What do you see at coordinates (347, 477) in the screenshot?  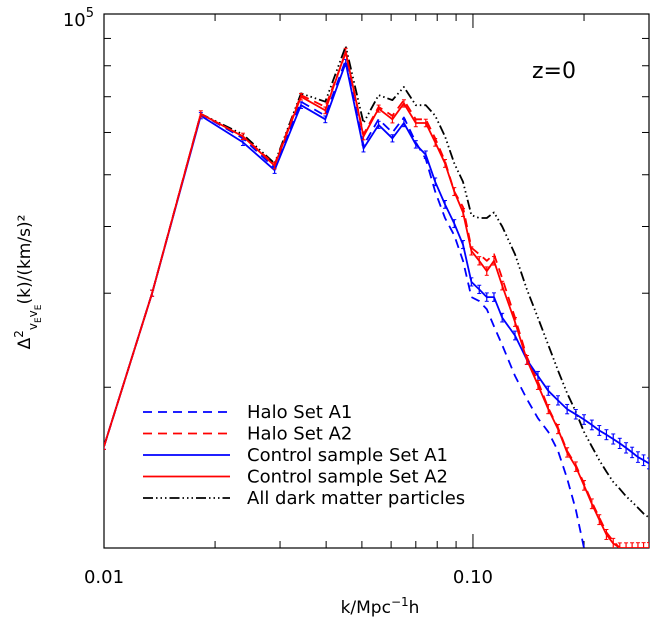 I see `legend-label: Control sample Set A2` at bounding box center [347, 477].